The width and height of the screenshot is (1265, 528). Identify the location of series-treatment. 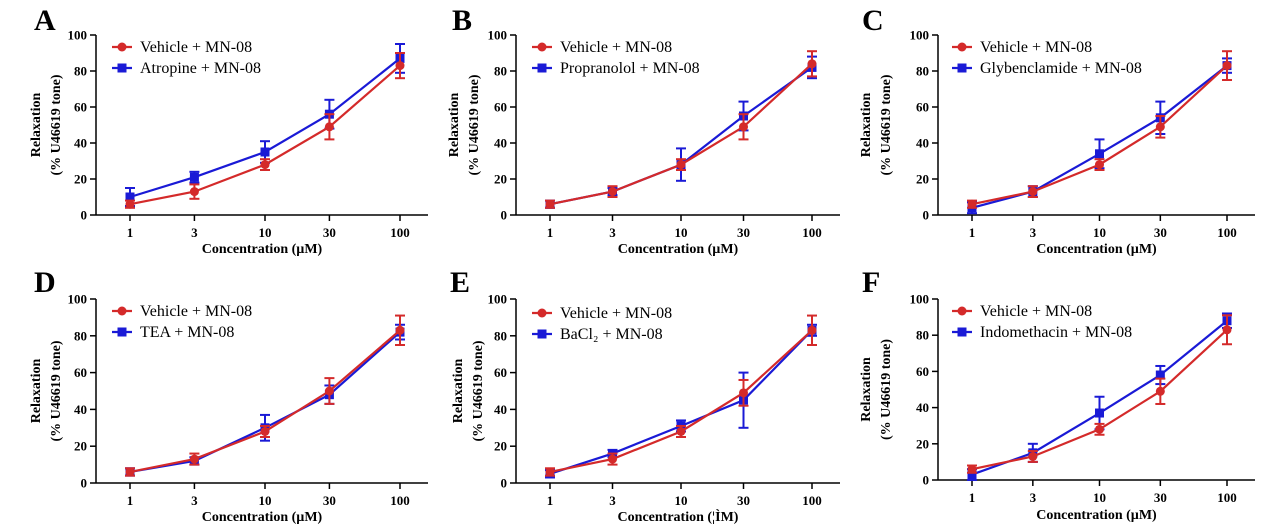
(1099, 136).